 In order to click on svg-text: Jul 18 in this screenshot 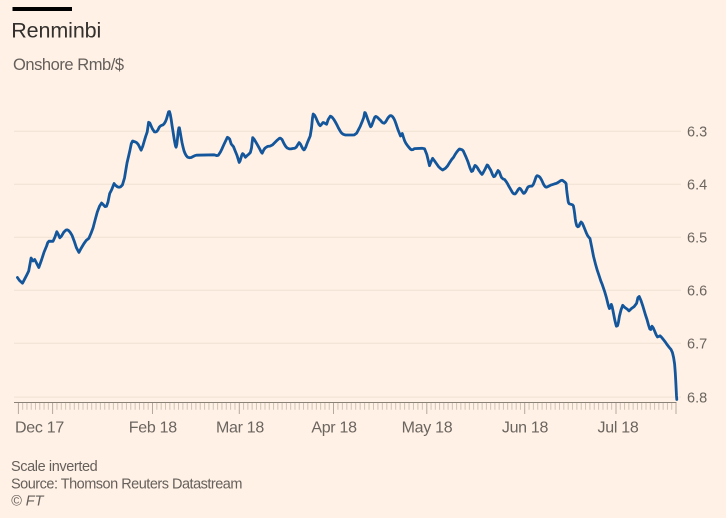, I will do `click(618, 428)`.